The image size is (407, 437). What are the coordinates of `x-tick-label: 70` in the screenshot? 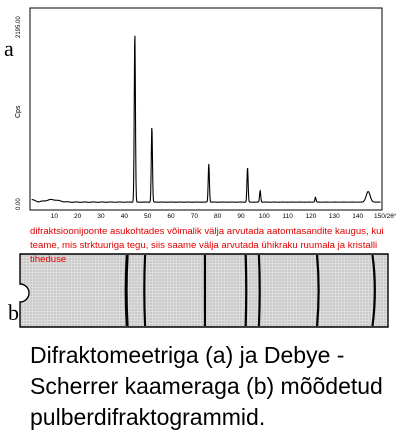 It's located at (195, 216).